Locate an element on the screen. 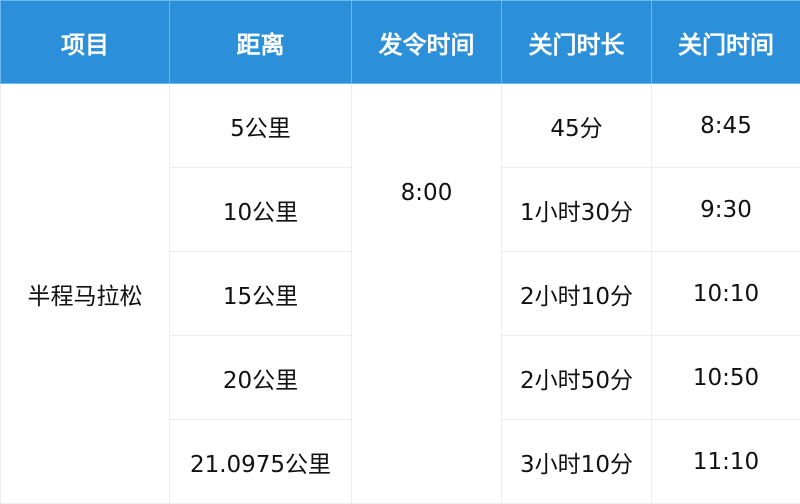 The width and height of the screenshot is (800, 504). duration-cell: 3小时10分 is located at coordinates (577, 462).